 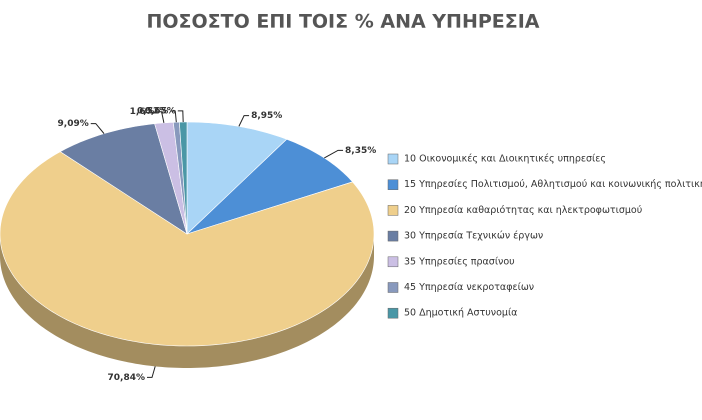 I want to click on legend-label: 30 Υπηρεσία Τεχνικών έργων, so click(x=473, y=236).